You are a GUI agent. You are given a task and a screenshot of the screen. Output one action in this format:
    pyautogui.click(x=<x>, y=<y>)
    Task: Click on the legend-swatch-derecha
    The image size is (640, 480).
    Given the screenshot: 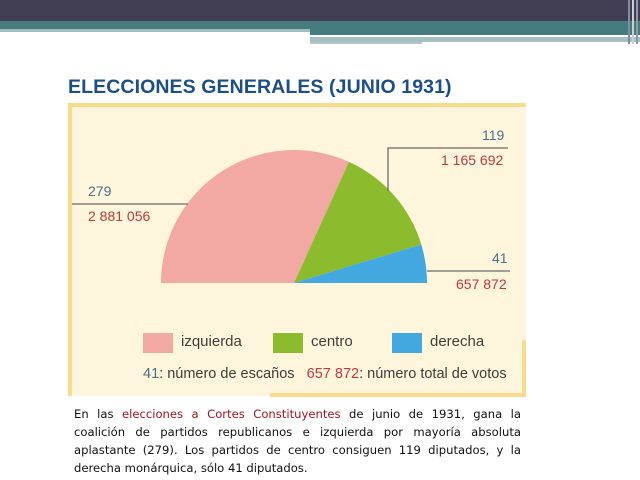 What is the action you would take?
    pyautogui.click(x=407, y=343)
    